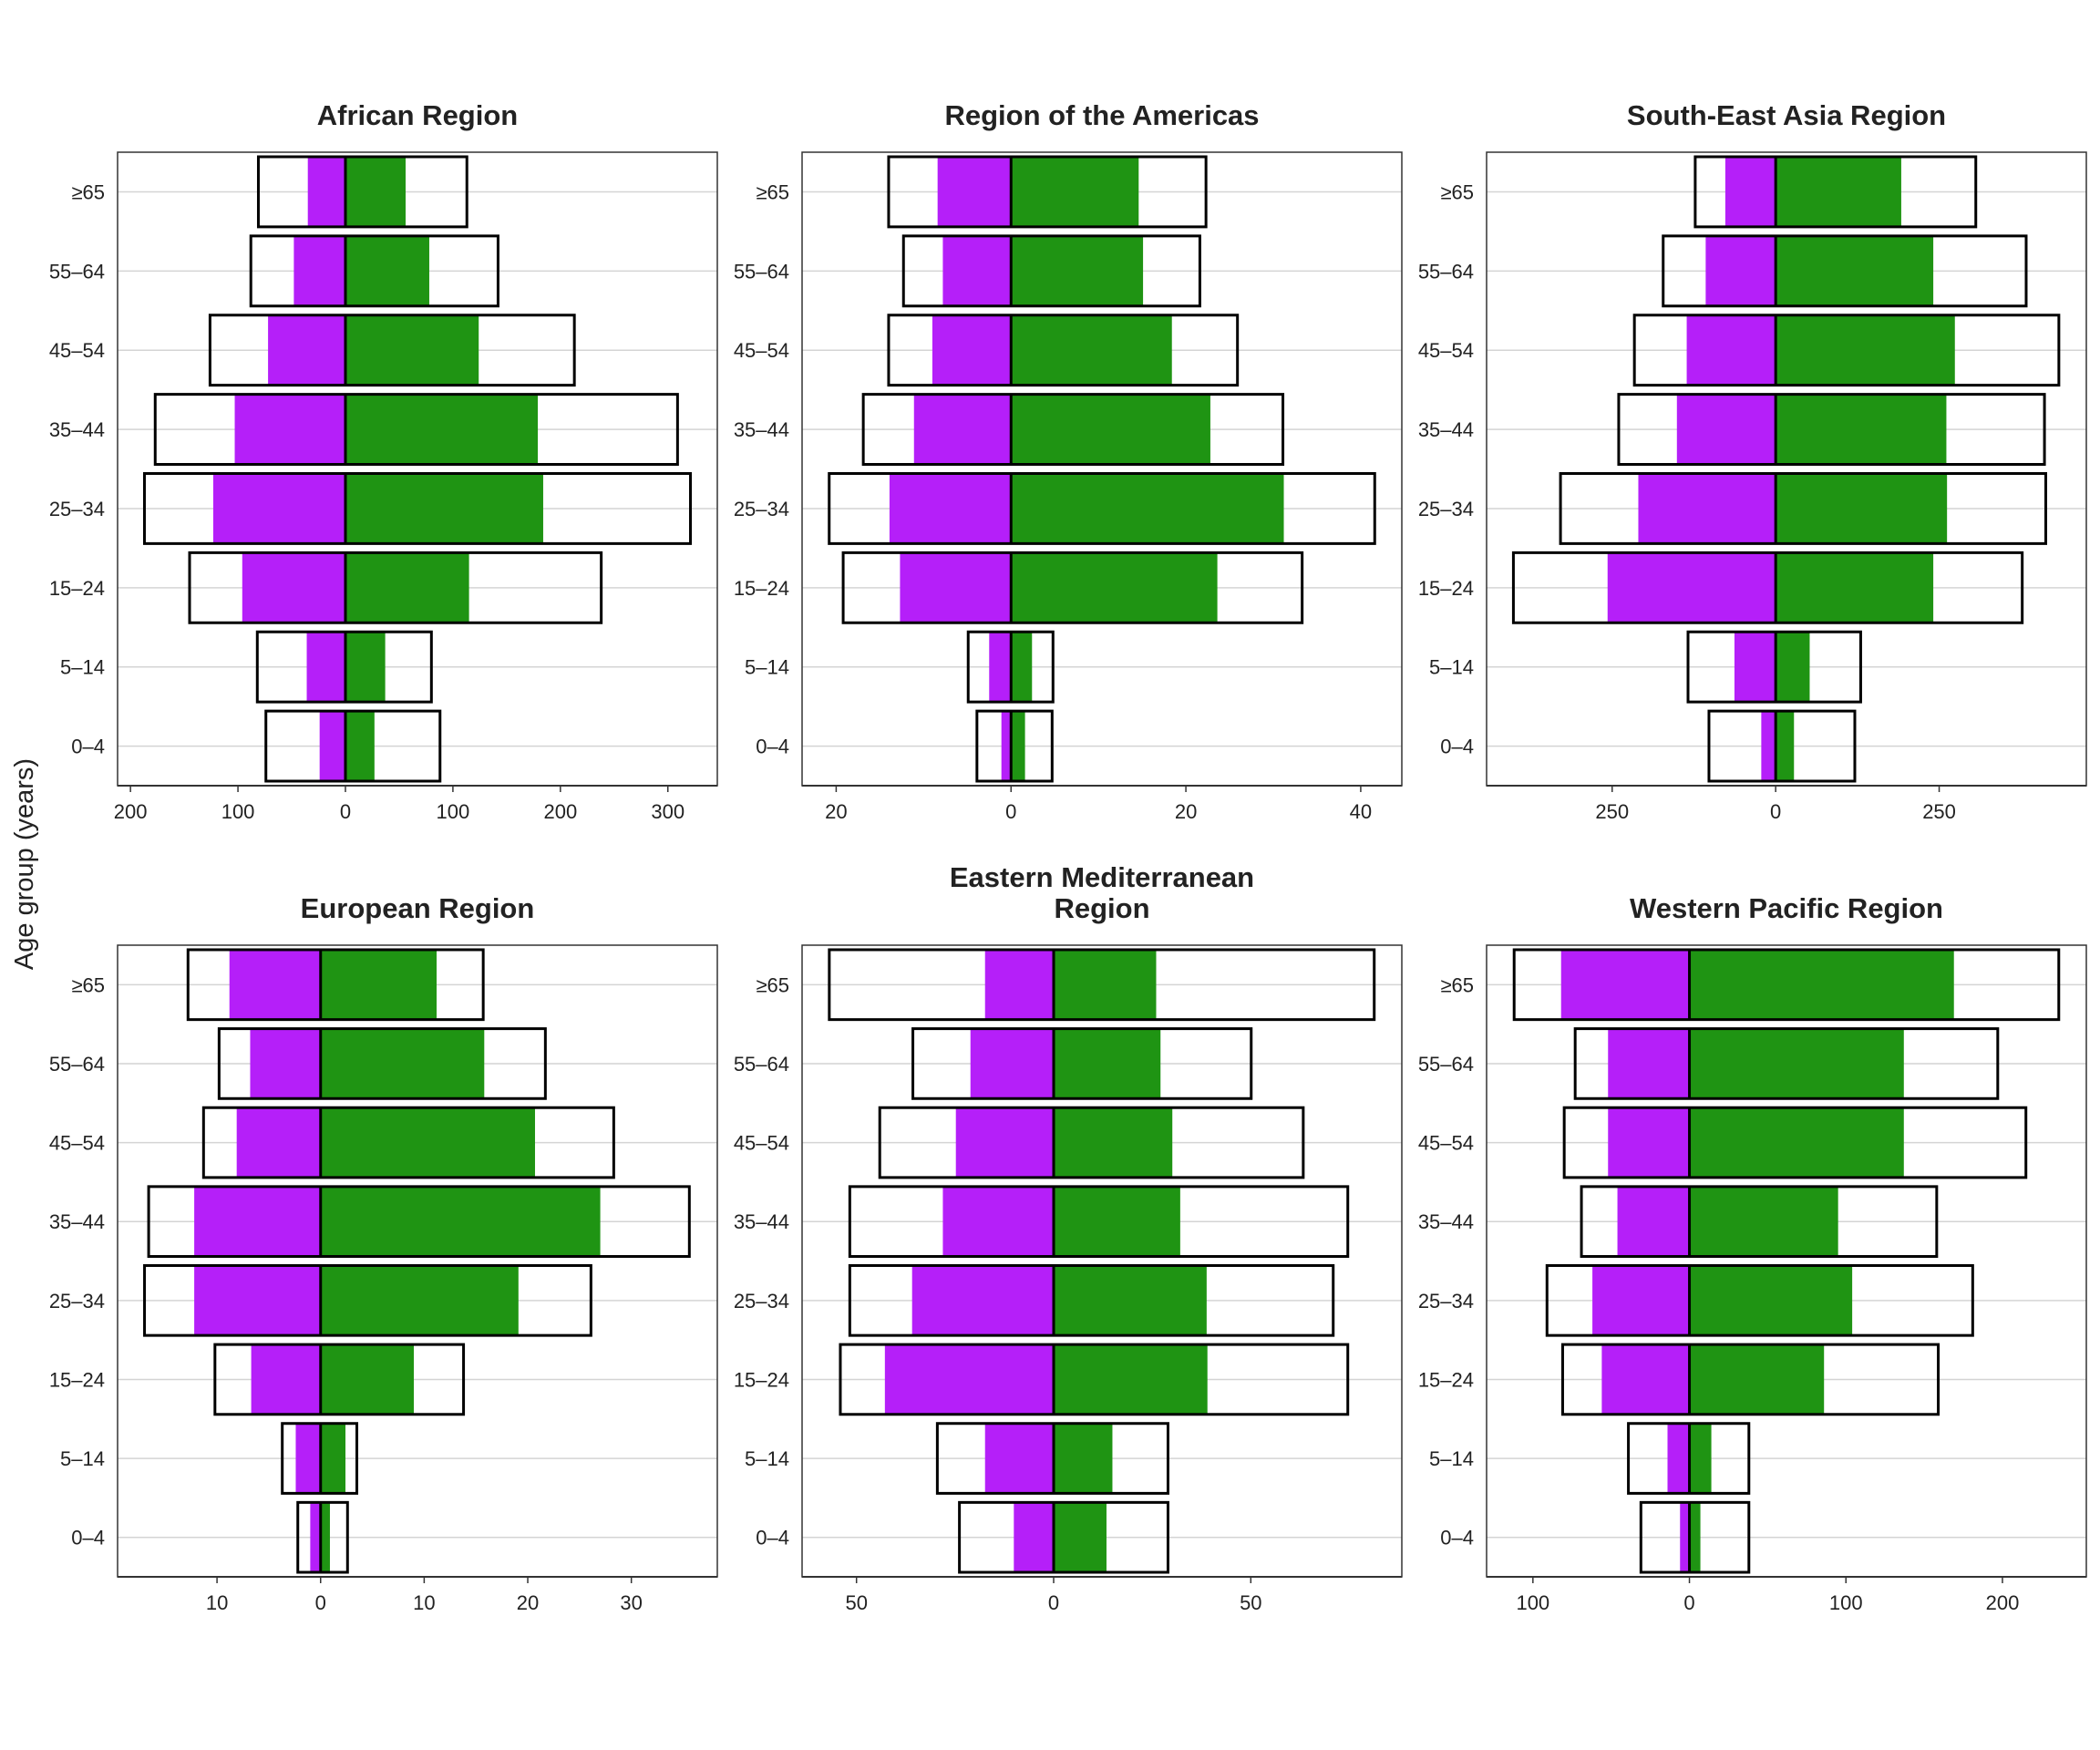 Image resolution: width=2100 pixels, height=1750 pixels. I want to click on y-tick-label: 15–24, so click(1446, 588).